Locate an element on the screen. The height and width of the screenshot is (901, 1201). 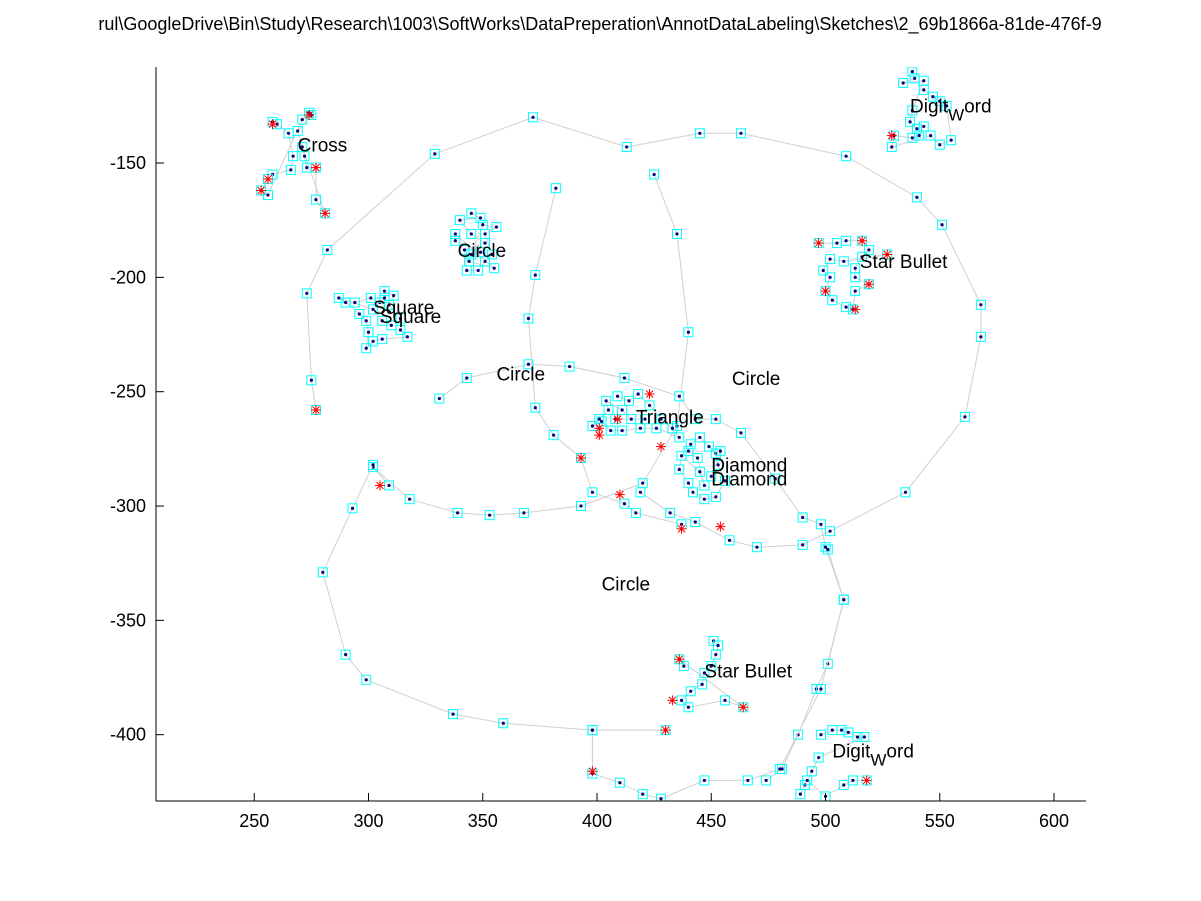
y-tick-label: -300 is located at coordinates (128, 506).